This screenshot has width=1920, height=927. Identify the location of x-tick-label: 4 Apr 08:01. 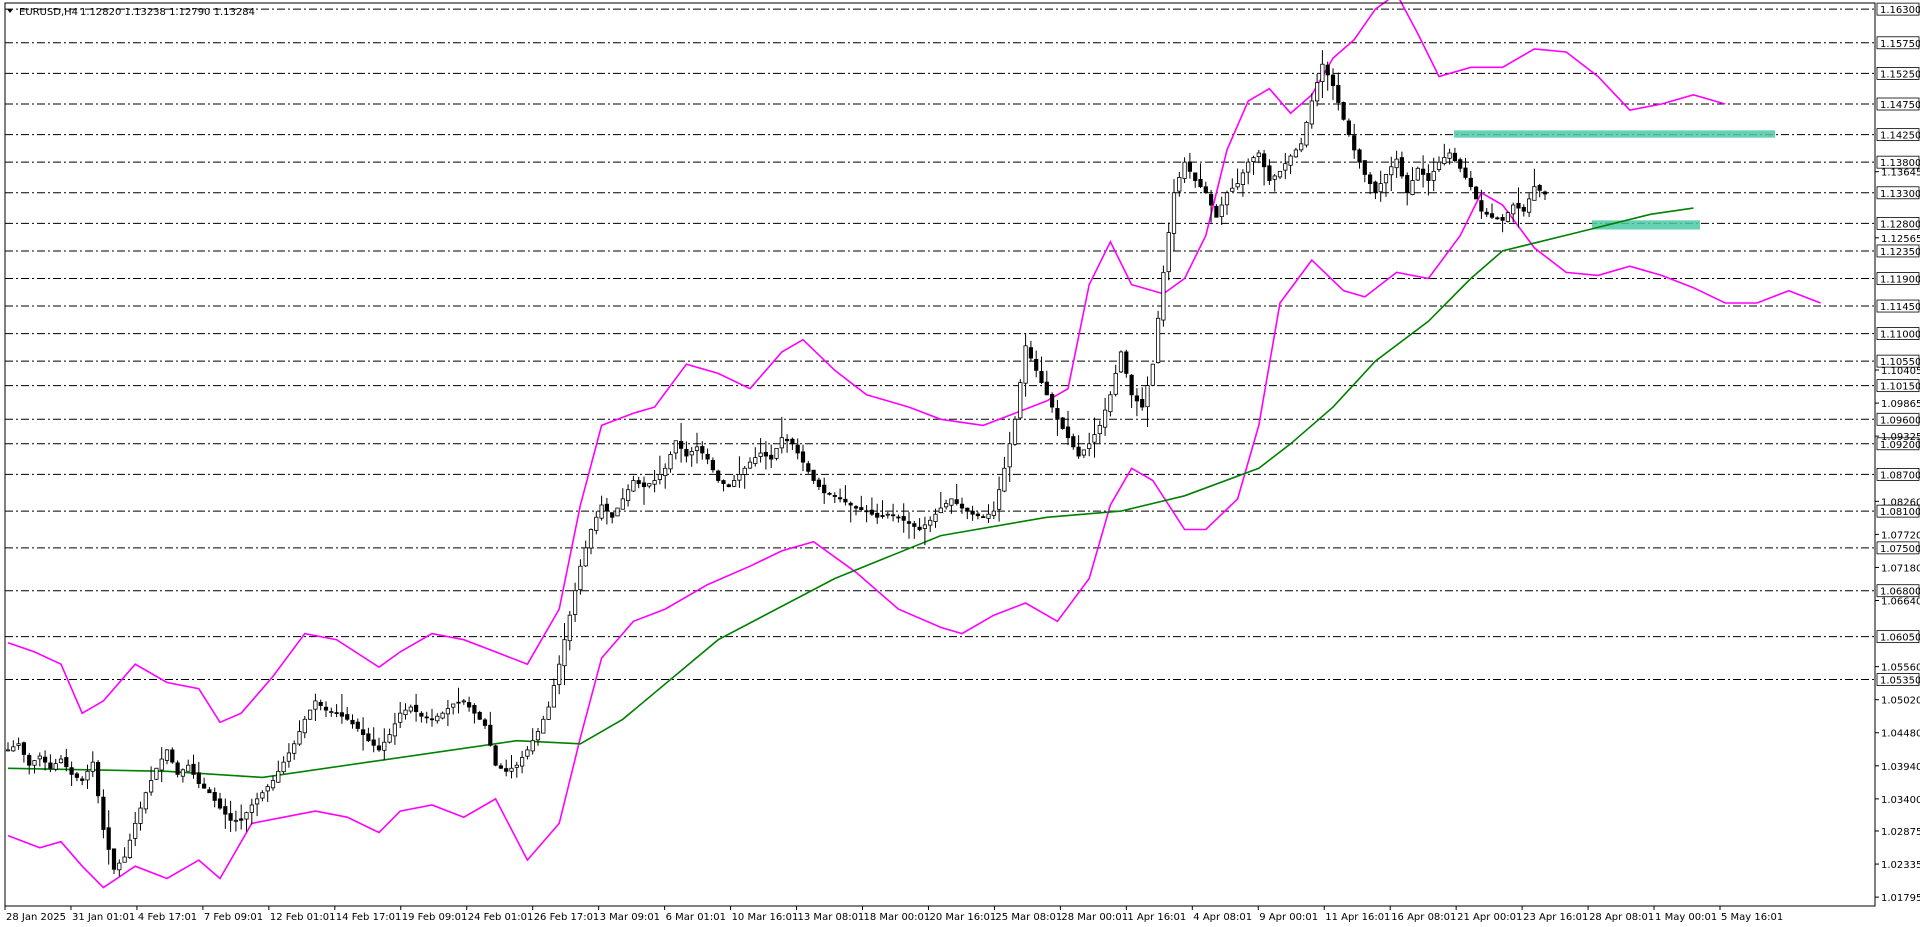
(1222, 917).